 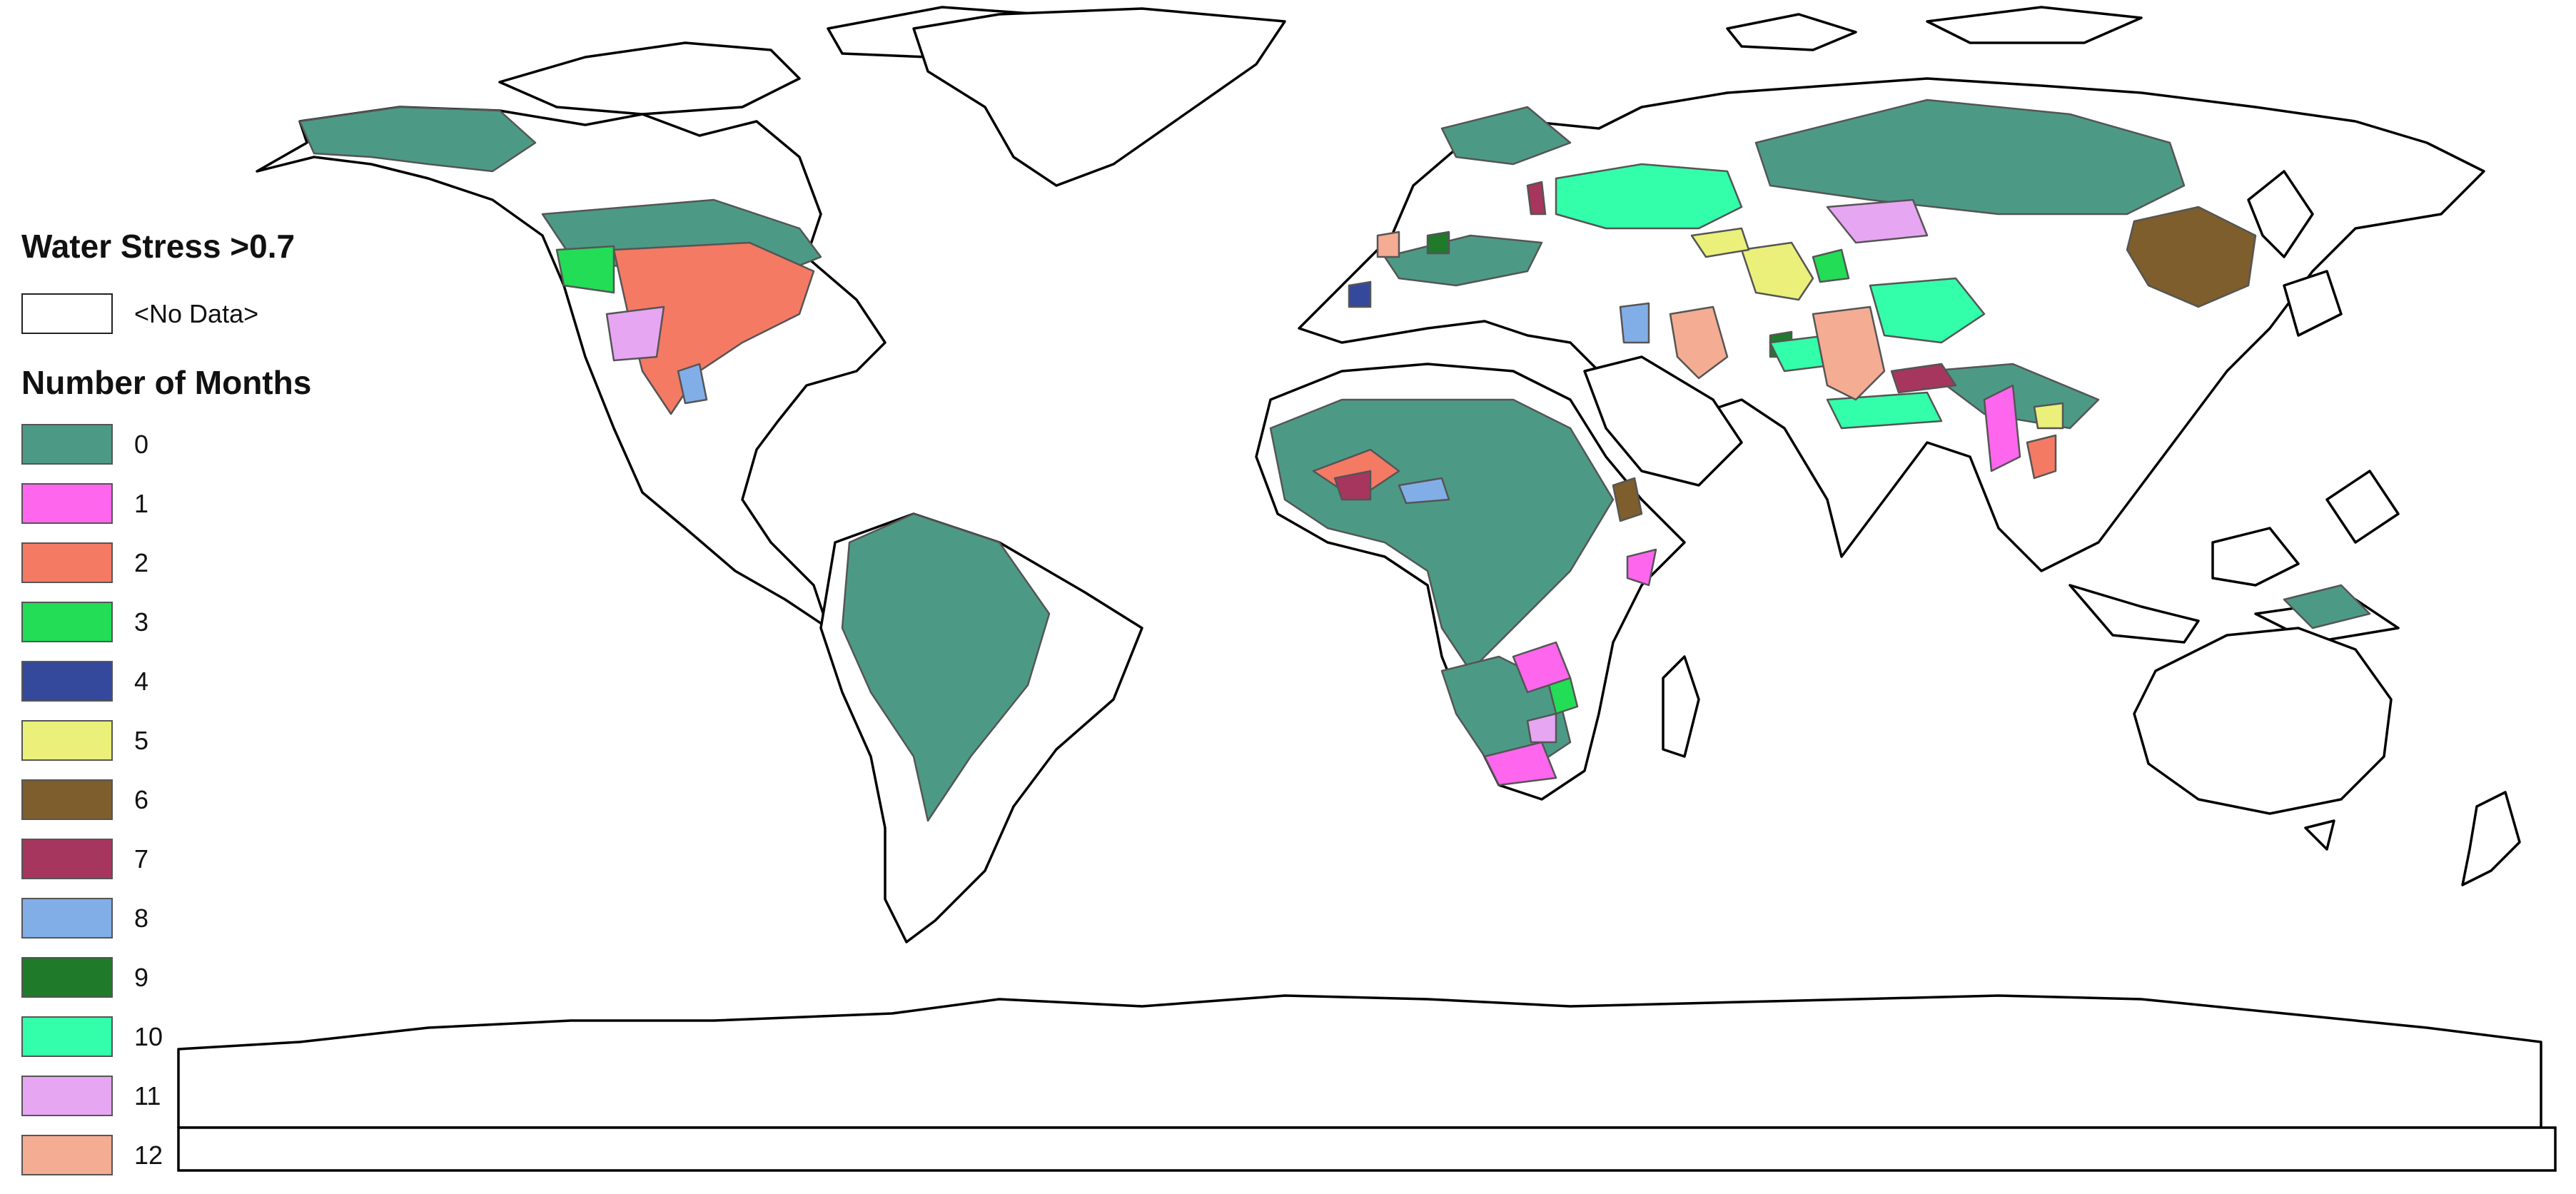 I want to click on no-data-swatch, so click(x=67, y=313).